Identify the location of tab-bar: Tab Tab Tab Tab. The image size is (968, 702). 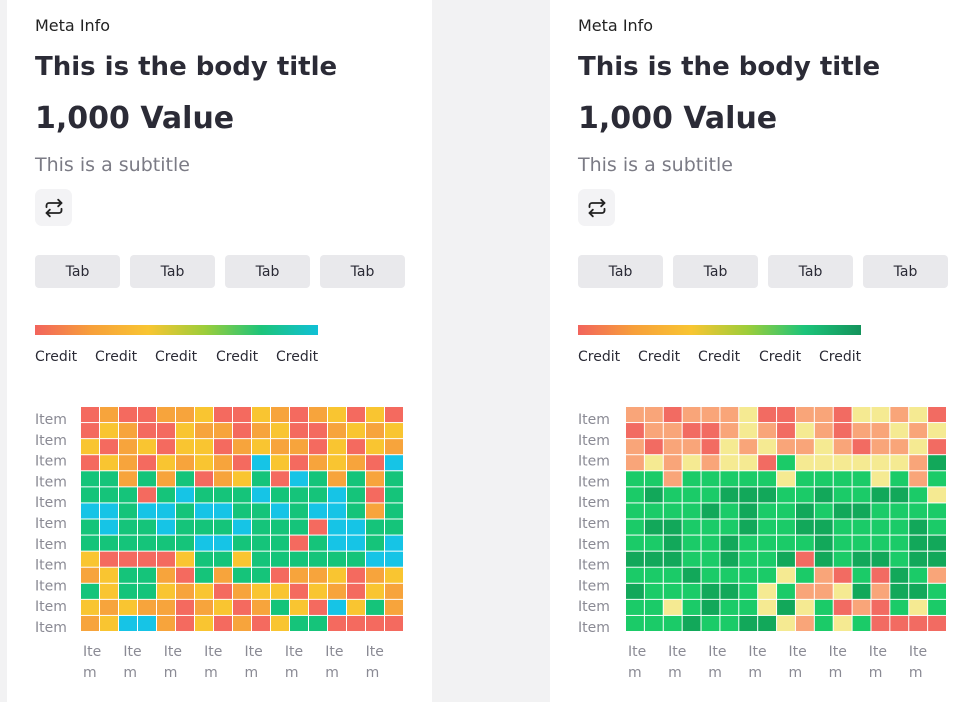
(220, 271).